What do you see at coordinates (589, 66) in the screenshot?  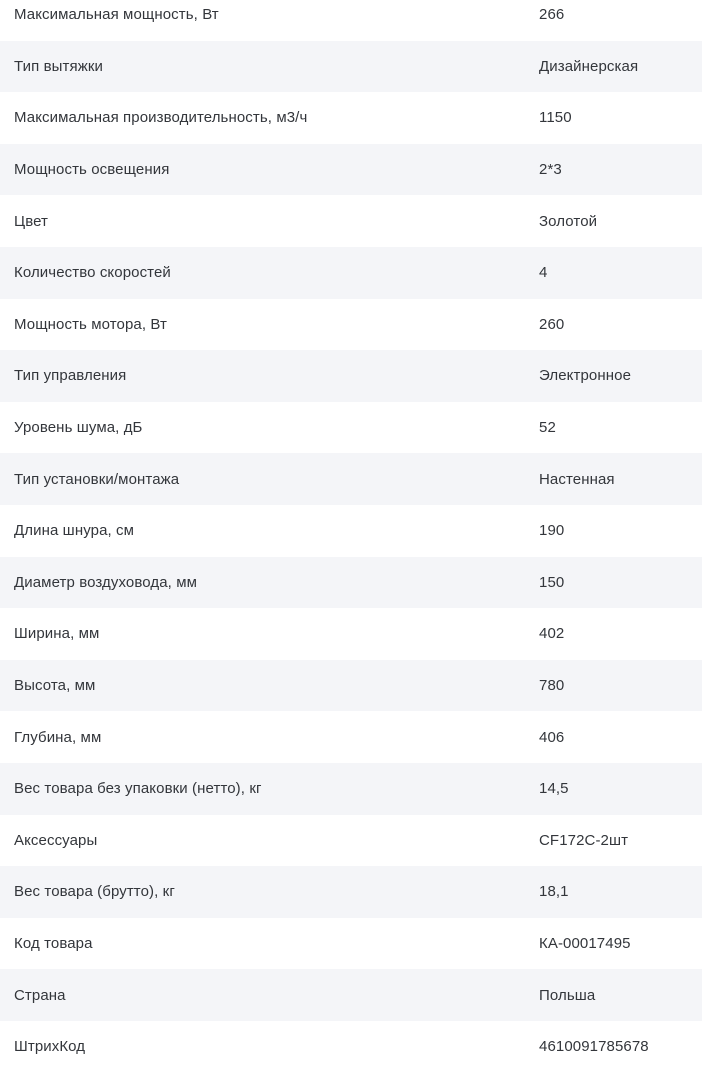 I see `spec-value: Дизайнерская` at bounding box center [589, 66].